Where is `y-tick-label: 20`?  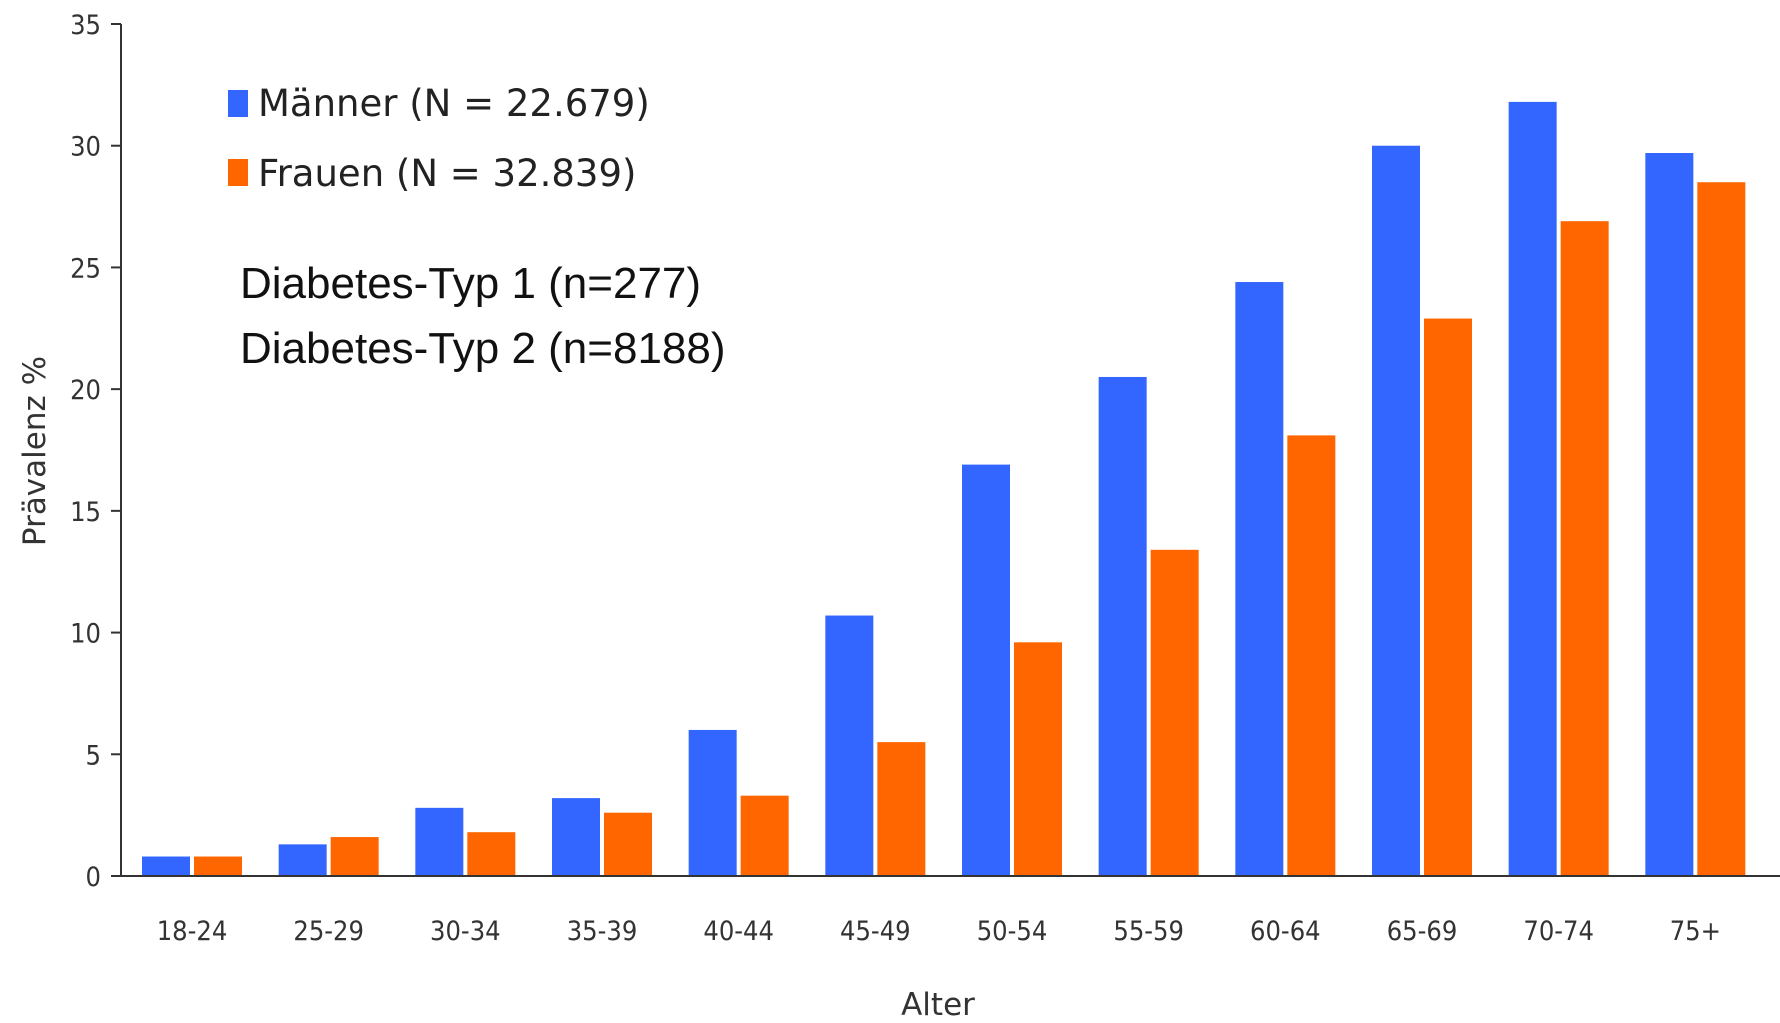 y-tick-label: 20 is located at coordinates (85, 390).